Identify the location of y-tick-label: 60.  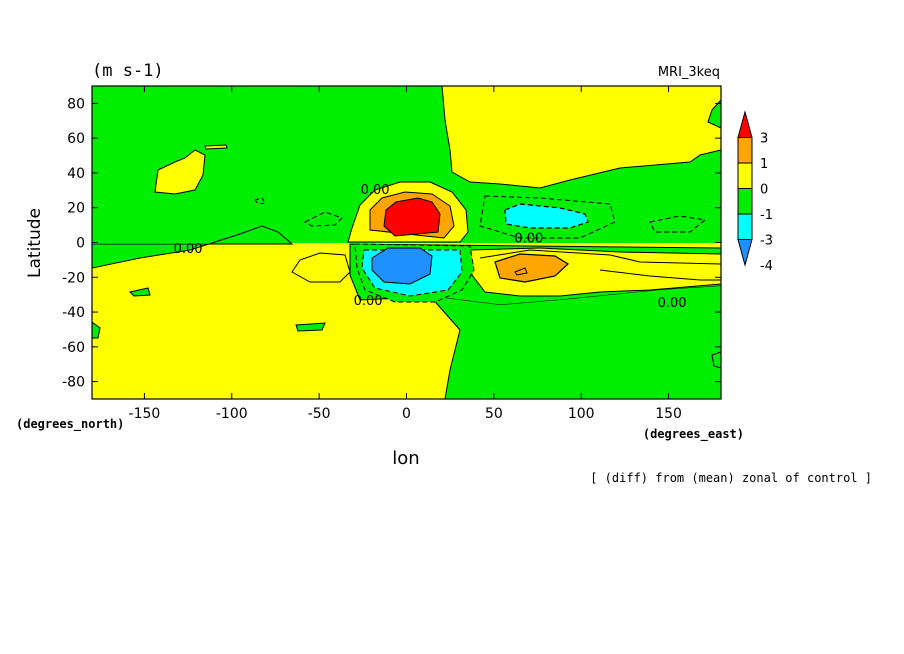
(76, 139).